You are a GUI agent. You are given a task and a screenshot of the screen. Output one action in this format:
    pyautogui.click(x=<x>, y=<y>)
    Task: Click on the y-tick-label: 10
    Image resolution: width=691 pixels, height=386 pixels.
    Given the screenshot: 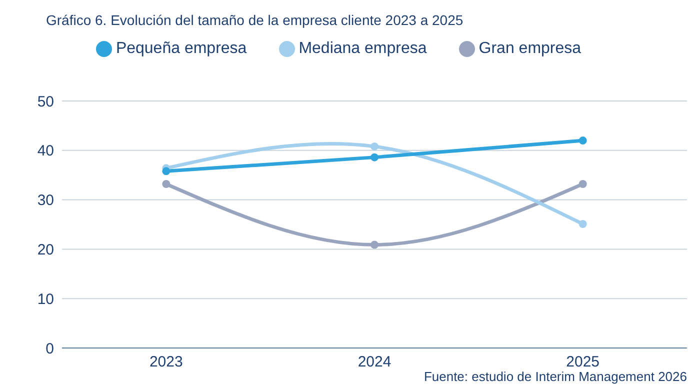 What is the action you would take?
    pyautogui.click(x=45, y=299)
    